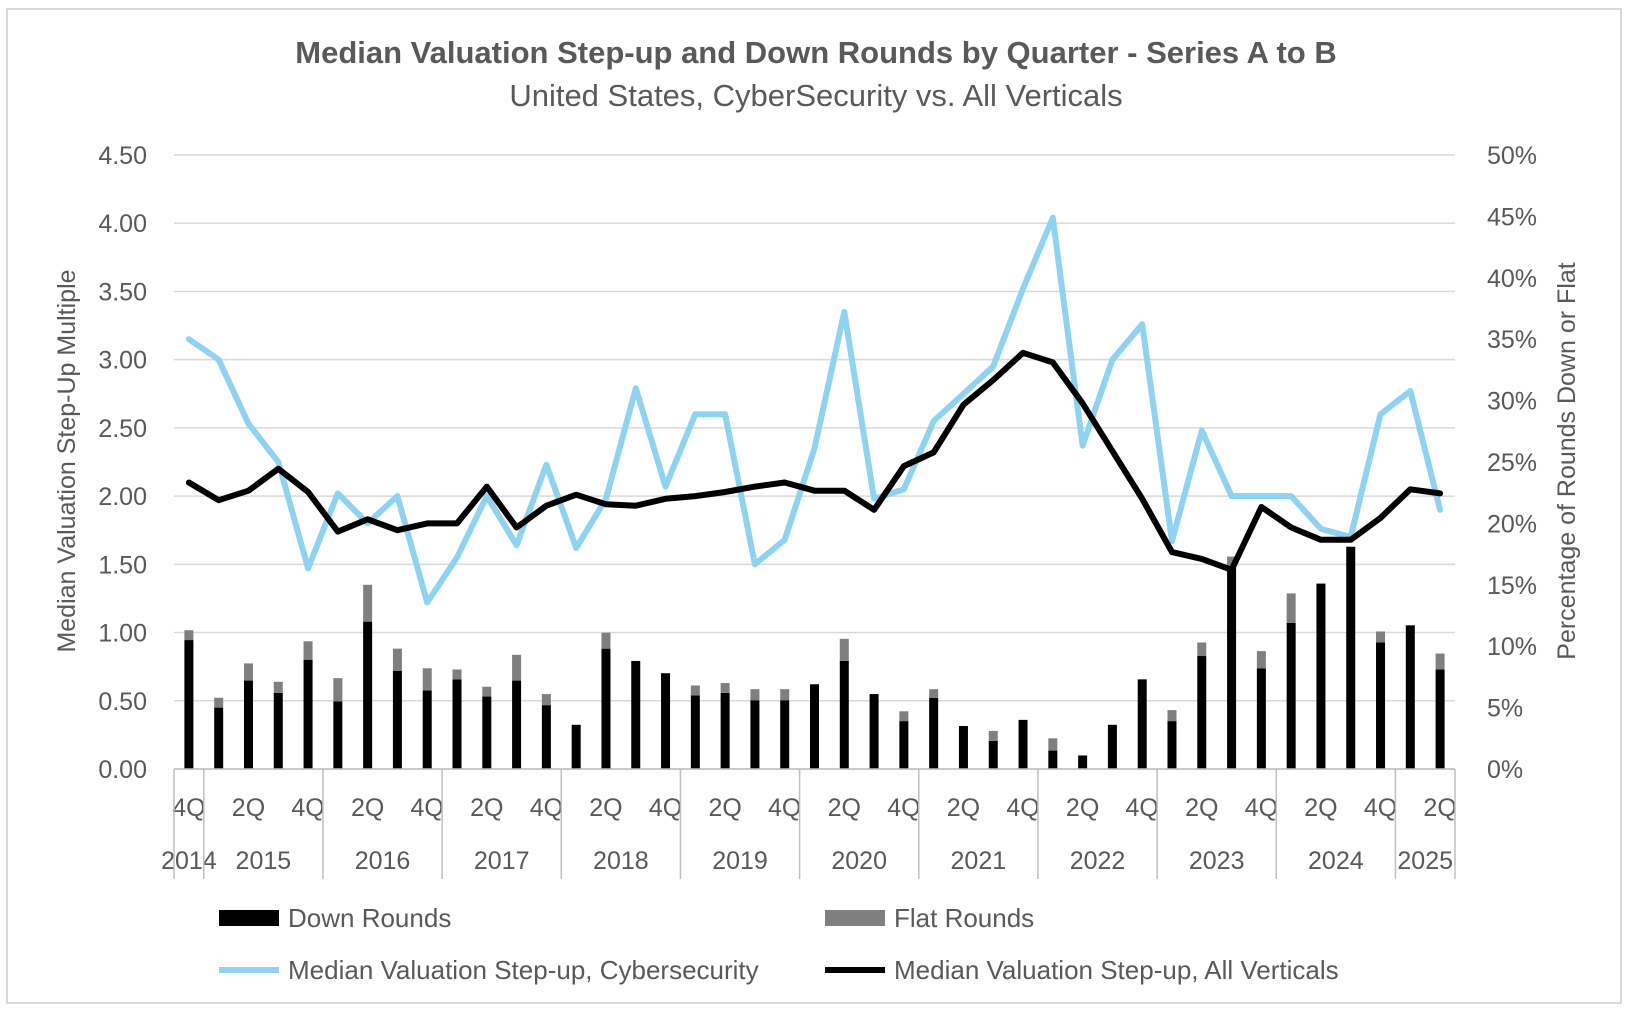  What do you see at coordinates (1336, 861) in the screenshot?
I see `year-tick-label: 2024` at bounding box center [1336, 861].